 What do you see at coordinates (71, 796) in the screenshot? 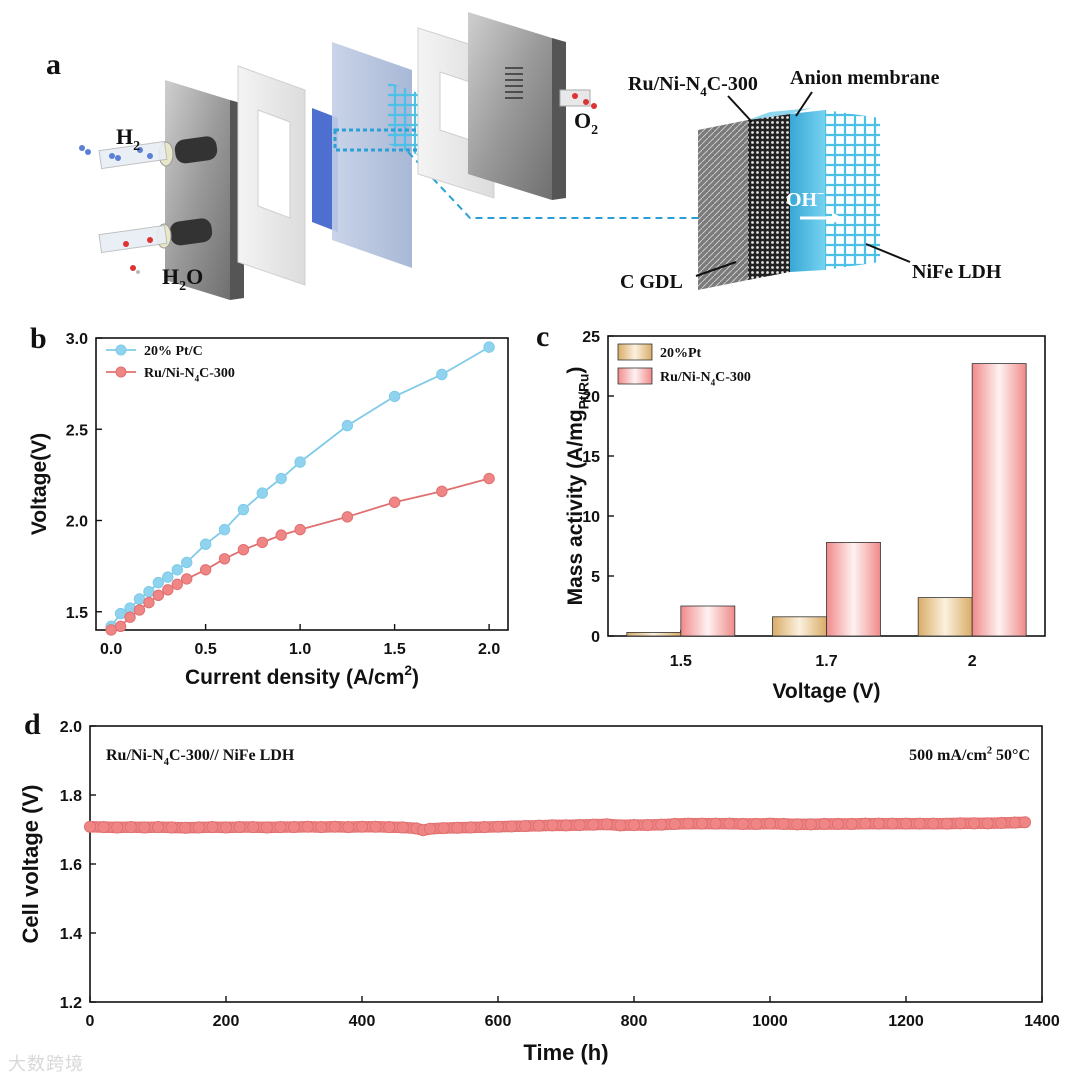
I see `chart-d-ytick-label: 1.8` at bounding box center [71, 796].